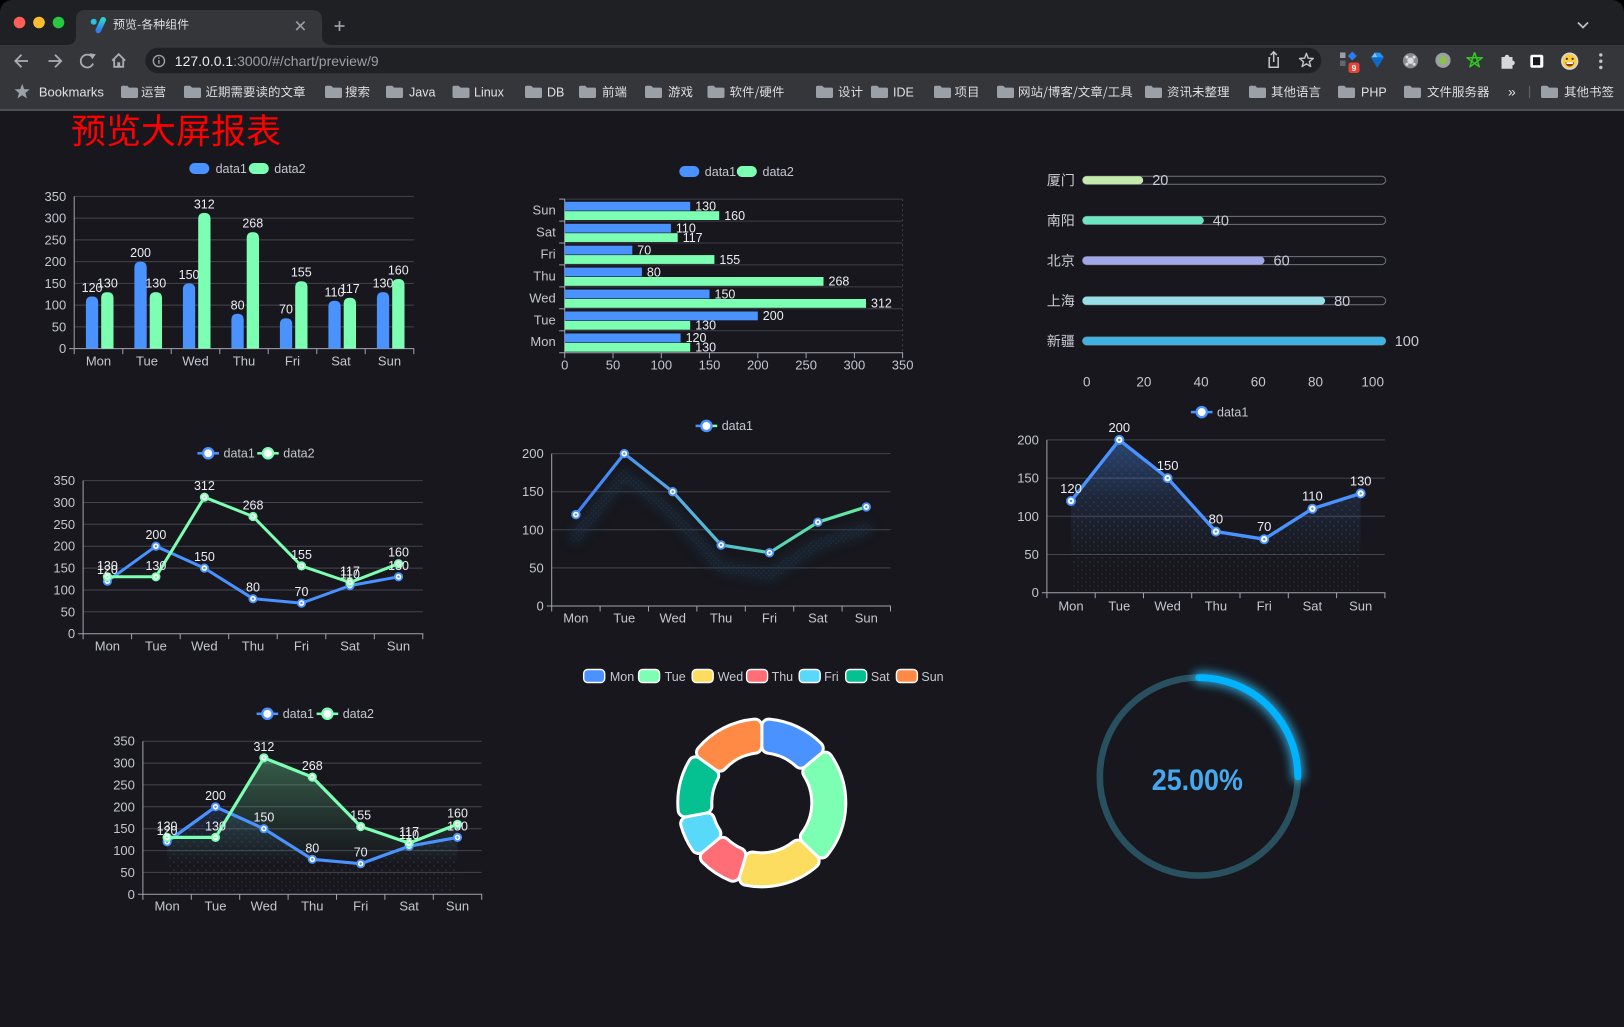  I want to click on svg-text: 268, so click(312, 766).